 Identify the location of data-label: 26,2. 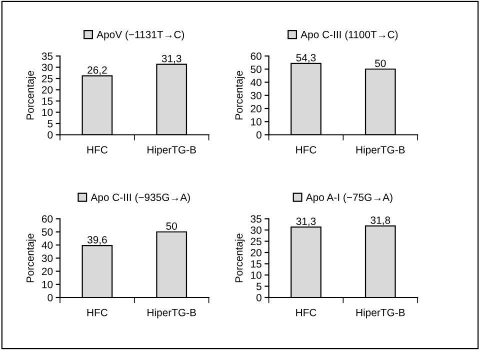
(97, 70).